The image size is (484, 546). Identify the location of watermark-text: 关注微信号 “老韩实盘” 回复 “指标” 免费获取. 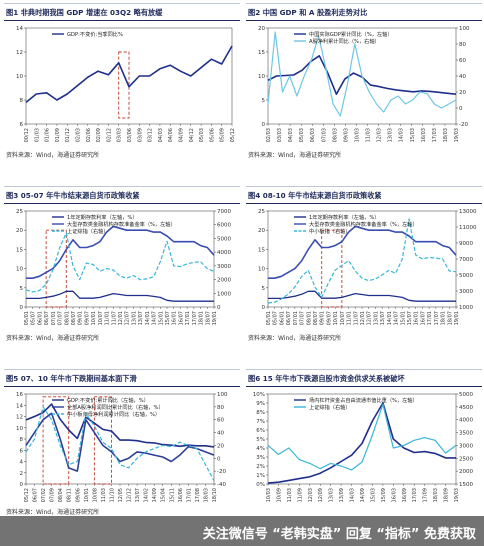
(339, 534).